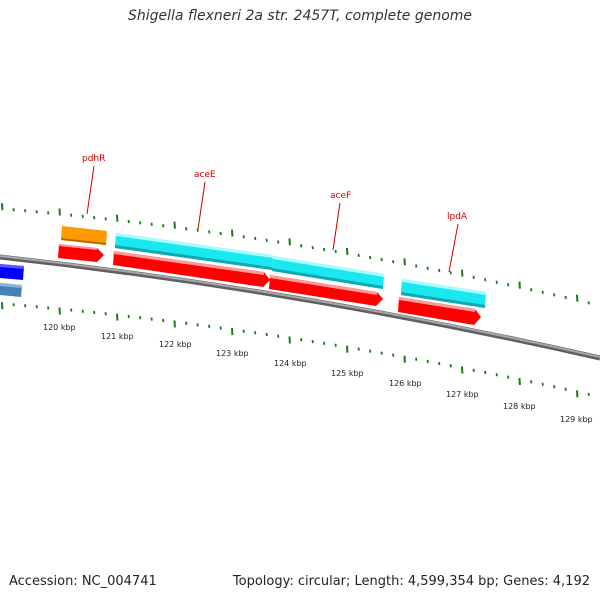 This screenshot has height=600, width=600. What do you see at coordinates (439, 311) in the screenshot?
I see `cds-lpdA-arrow` at bounding box center [439, 311].